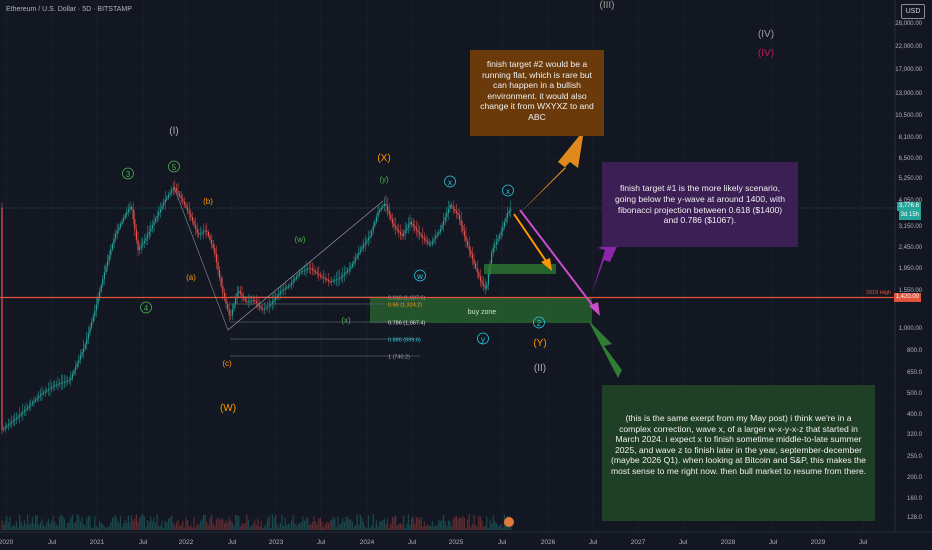 This screenshot has height=550, width=932. I want to click on wave-label: (III), so click(607, 5).